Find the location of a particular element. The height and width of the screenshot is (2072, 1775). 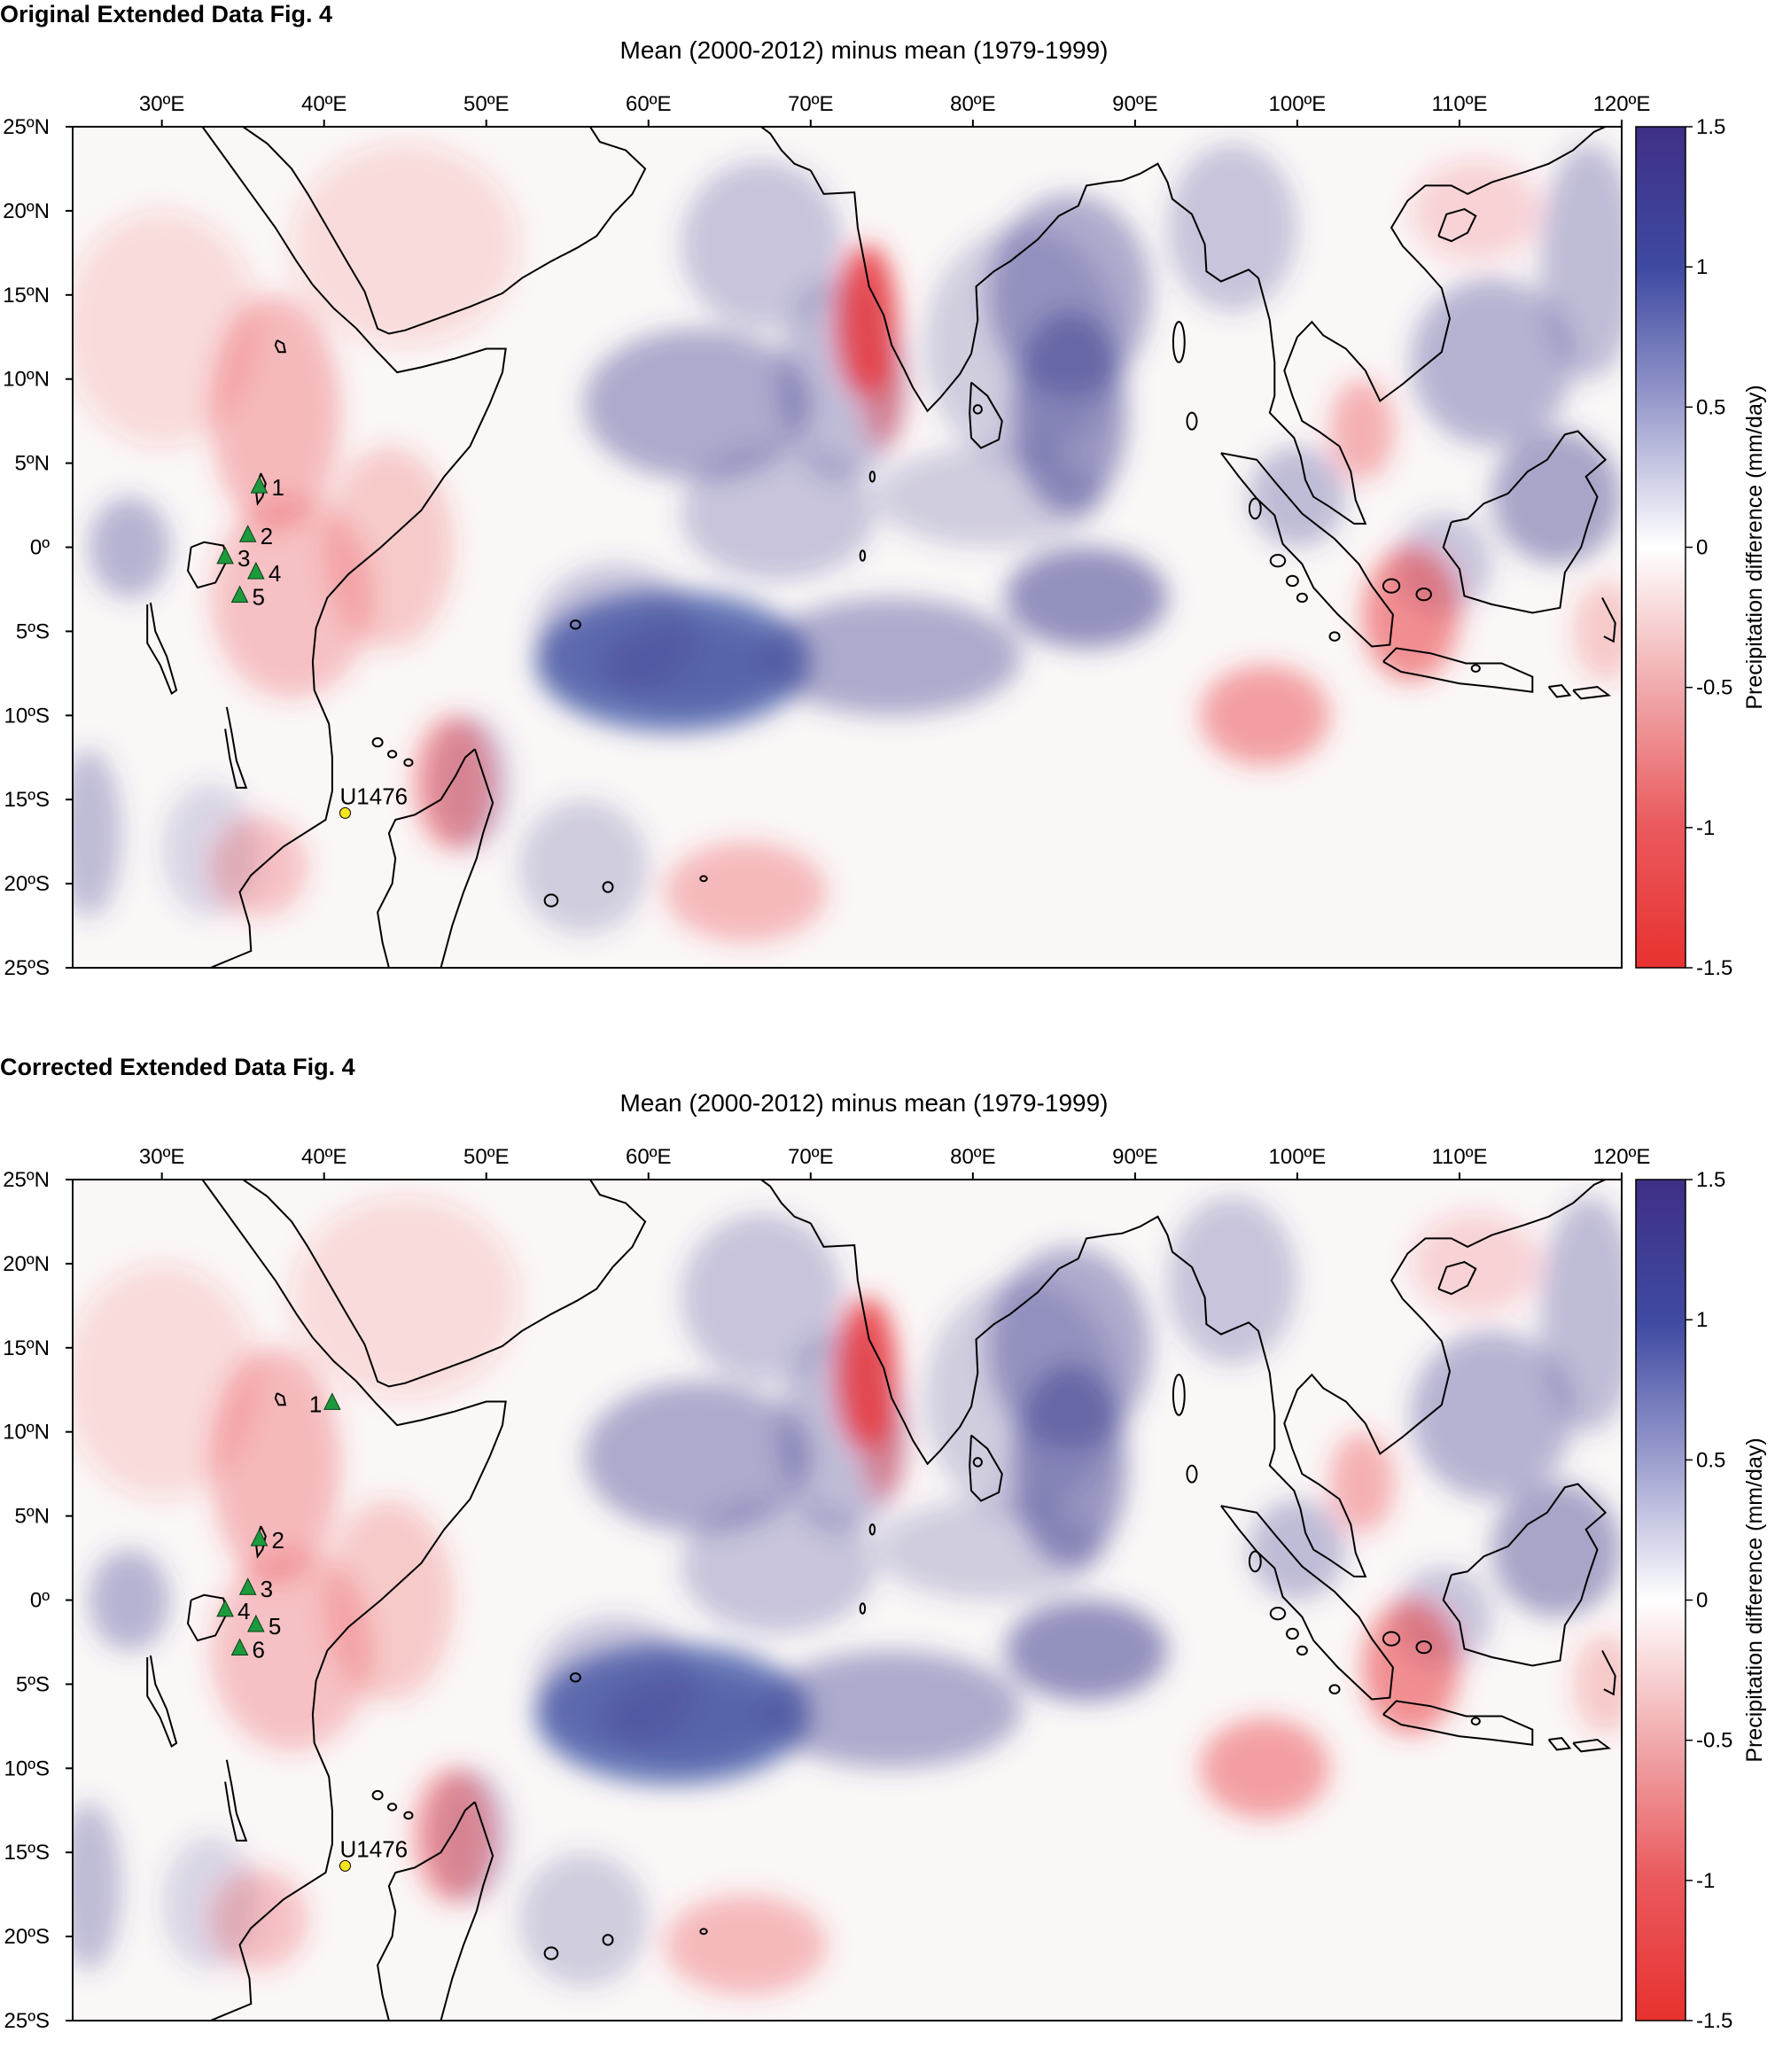

colorbar is located at coordinates (1661, 1600).